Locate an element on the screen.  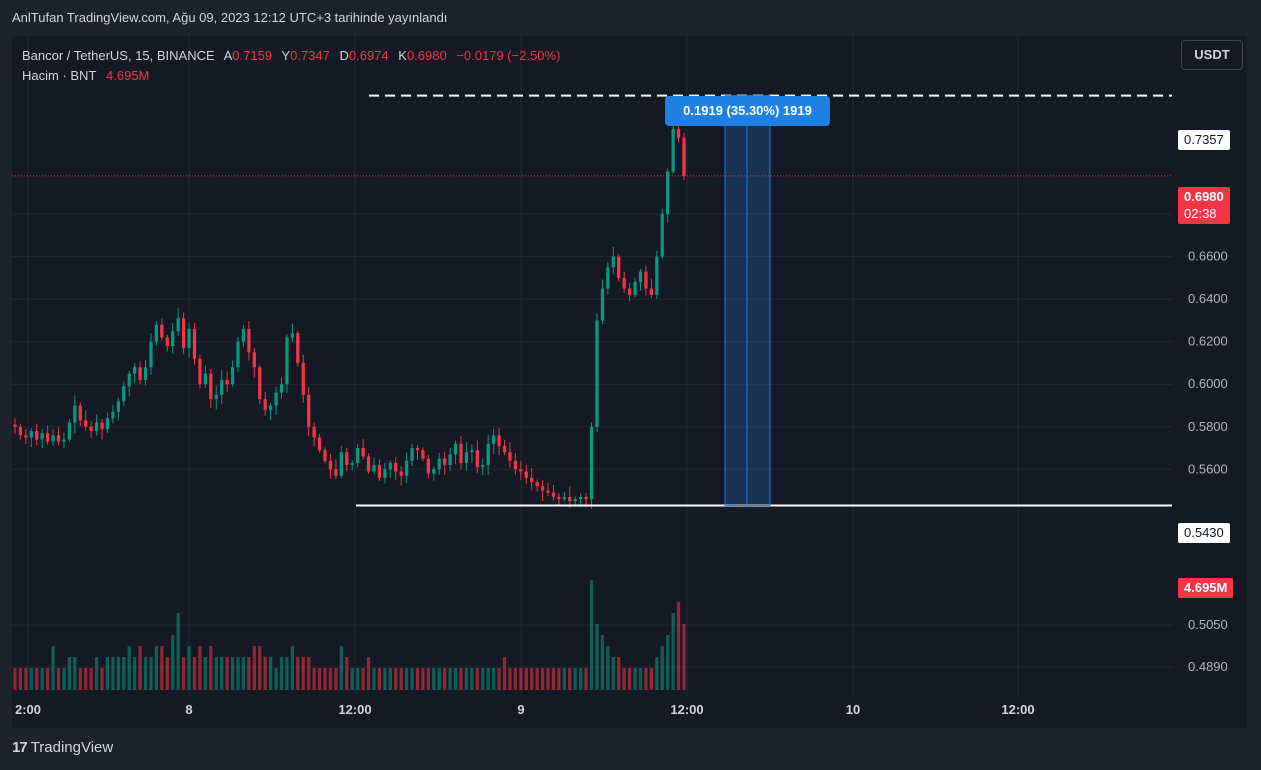
legend-volume-label: Hacim · BNT is located at coordinates (59, 75).